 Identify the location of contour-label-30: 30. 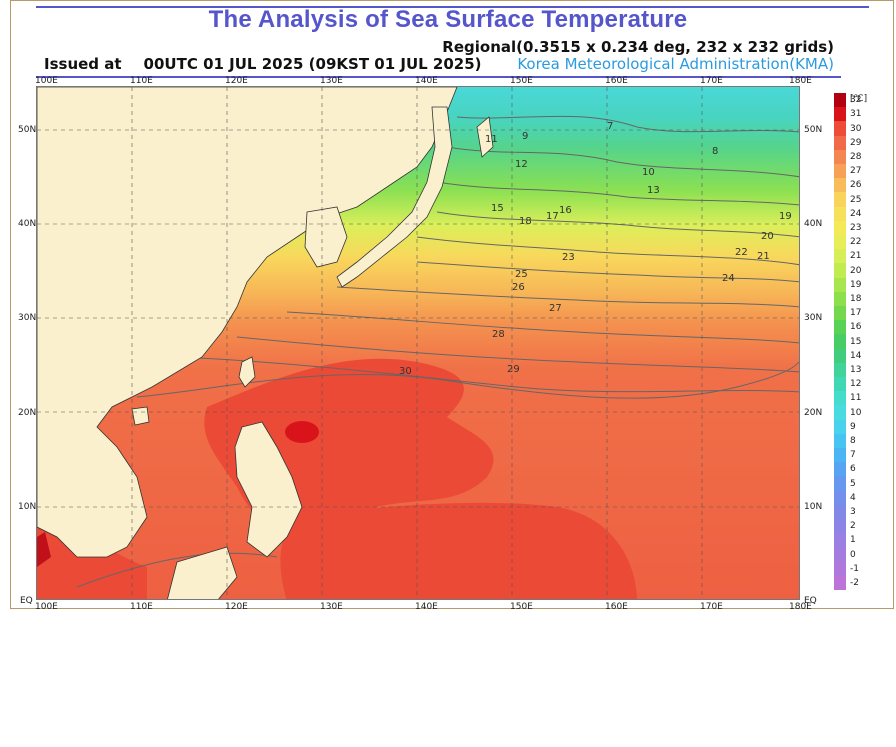
(405, 371).